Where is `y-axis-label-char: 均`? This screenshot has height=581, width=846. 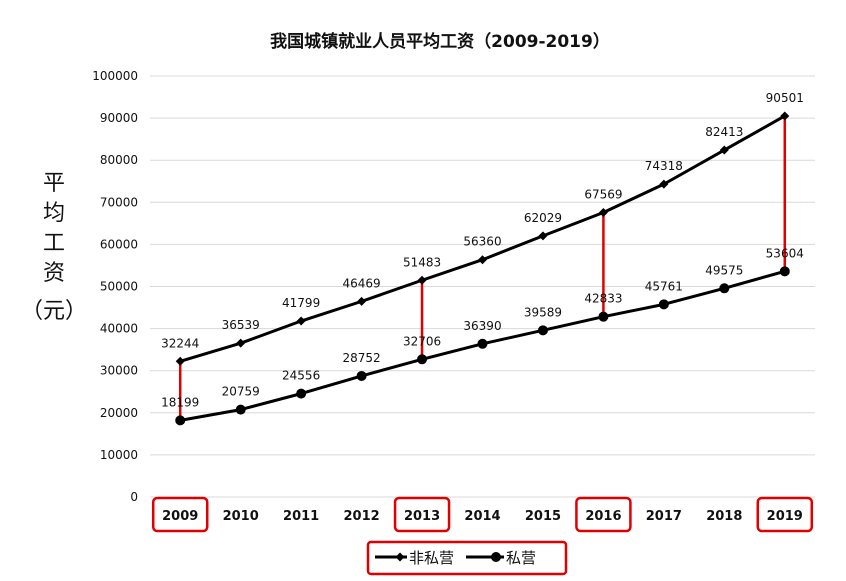
y-axis-label-char: 均 is located at coordinates (54, 213).